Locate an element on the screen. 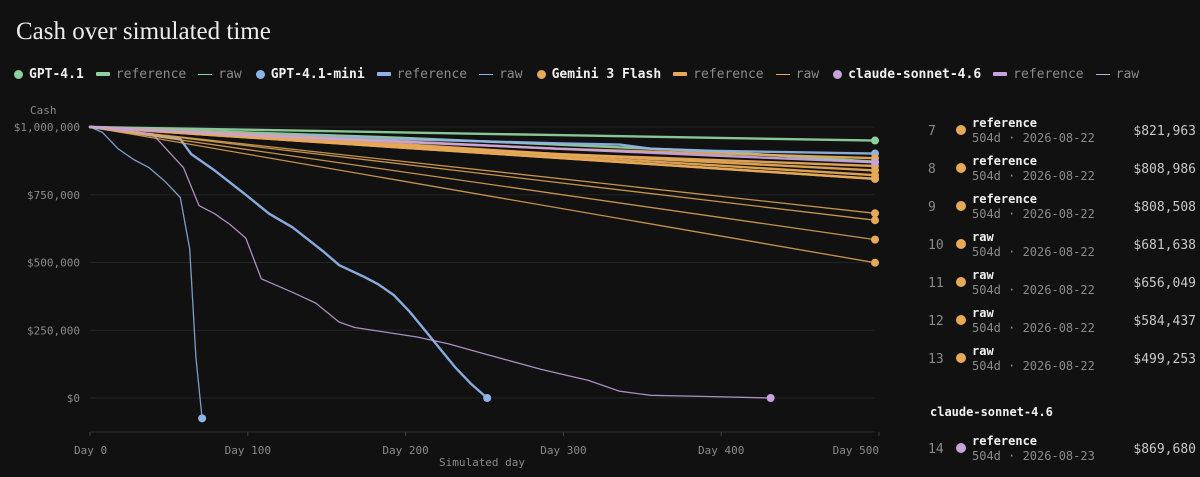  leaderboard-row: 12 raw 504d · 2026-08-22 $584,437 is located at coordinates (1058, 327).